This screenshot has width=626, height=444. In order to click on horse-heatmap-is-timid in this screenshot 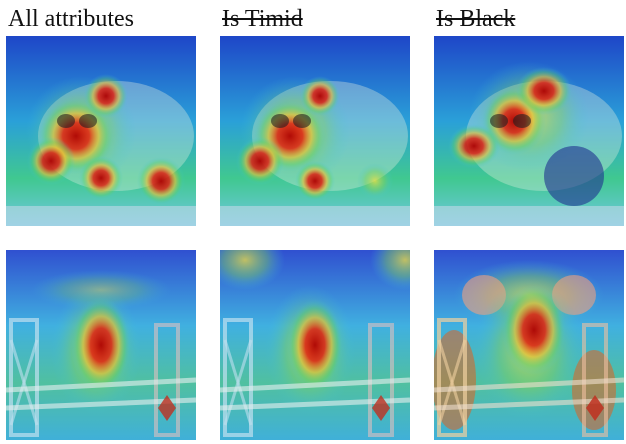, I will do `click(315, 345)`.